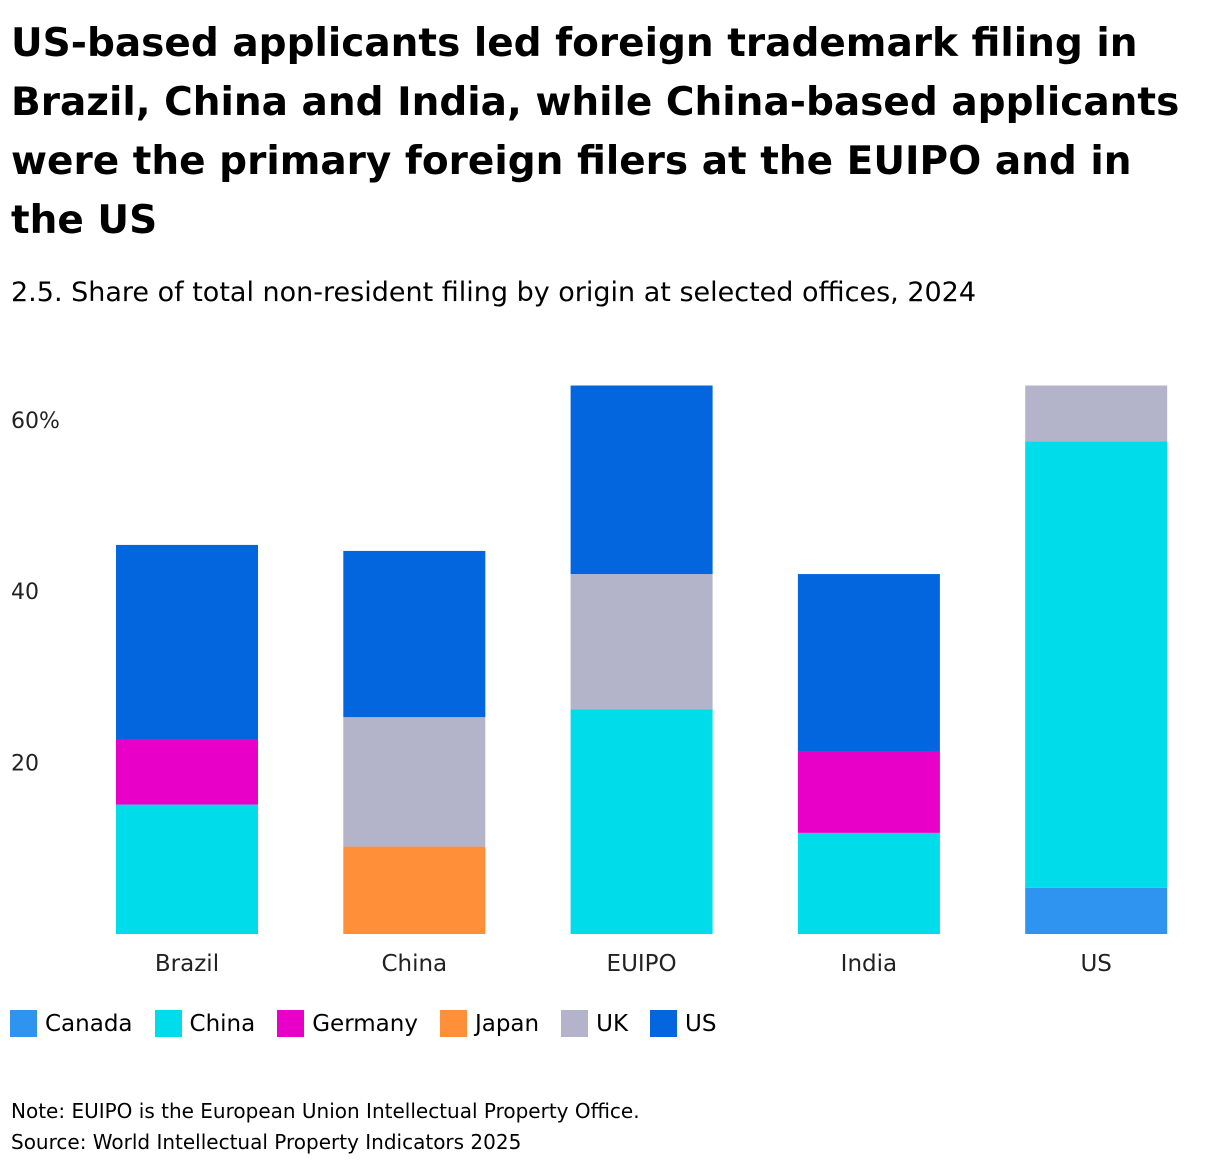 Image resolution: width=1220 pixels, height=1172 pixels. I want to click on x-tick-label: India, so click(869, 964).